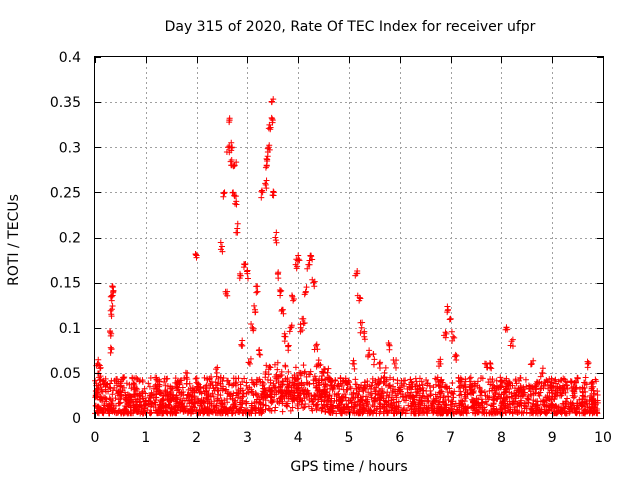 Image resolution: width=640 pixels, height=480 pixels. What do you see at coordinates (145, 438) in the screenshot?
I see `x-tick-label: 1` at bounding box center [145, 438].